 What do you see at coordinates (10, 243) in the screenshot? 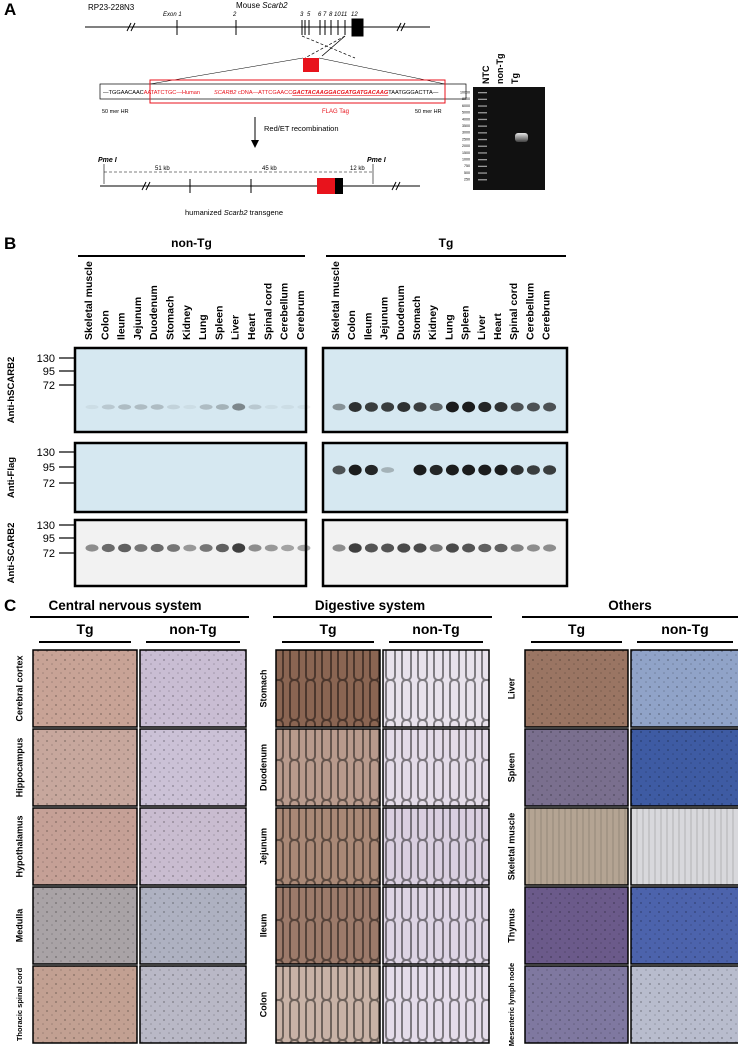
I see `panel-label: B` at bounding box center [10, 243].